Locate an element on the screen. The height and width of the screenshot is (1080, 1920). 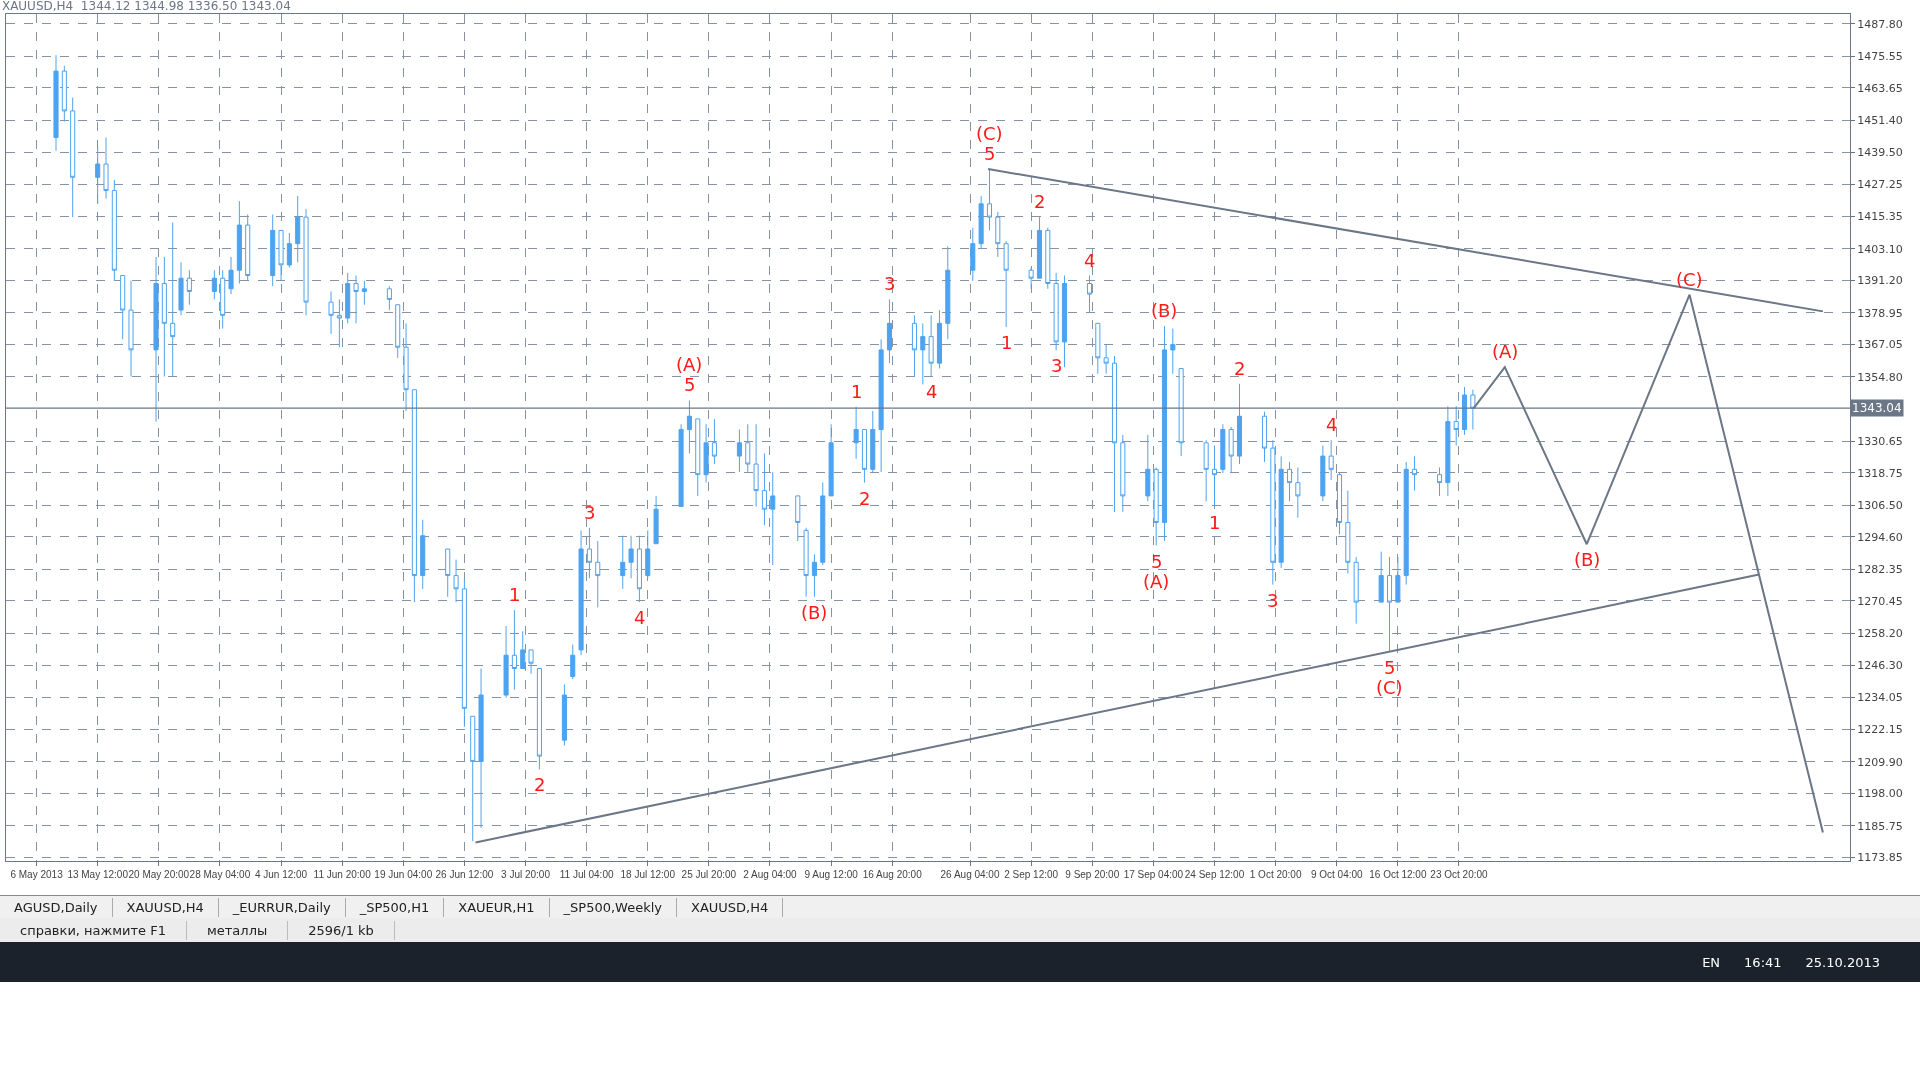
ref-line-label: 1343.04 is located at coordinates (1877, 408).